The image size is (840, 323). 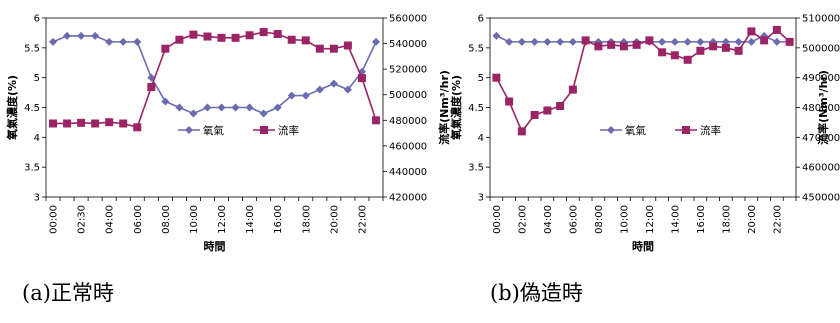 I want to click on left-tick-label: 3, so click(x=481, y=198).